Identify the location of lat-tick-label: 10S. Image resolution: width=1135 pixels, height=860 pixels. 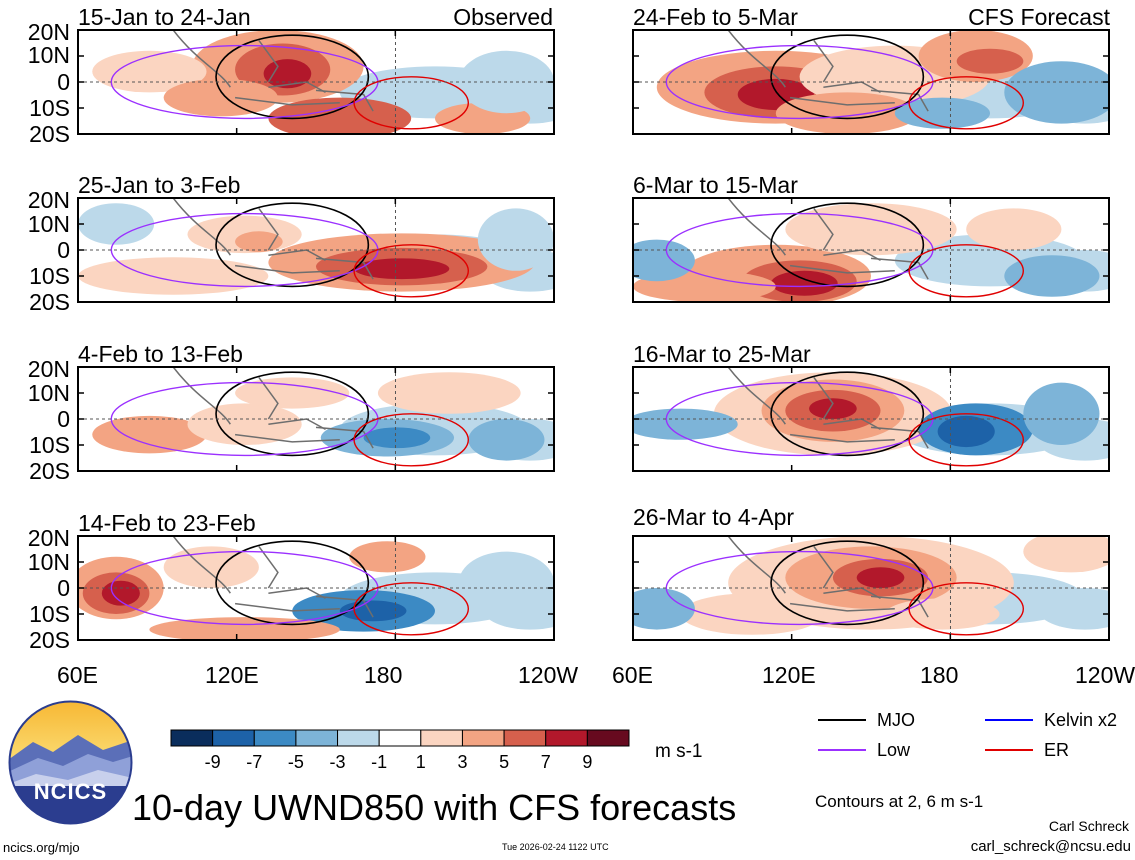
(49, 614).